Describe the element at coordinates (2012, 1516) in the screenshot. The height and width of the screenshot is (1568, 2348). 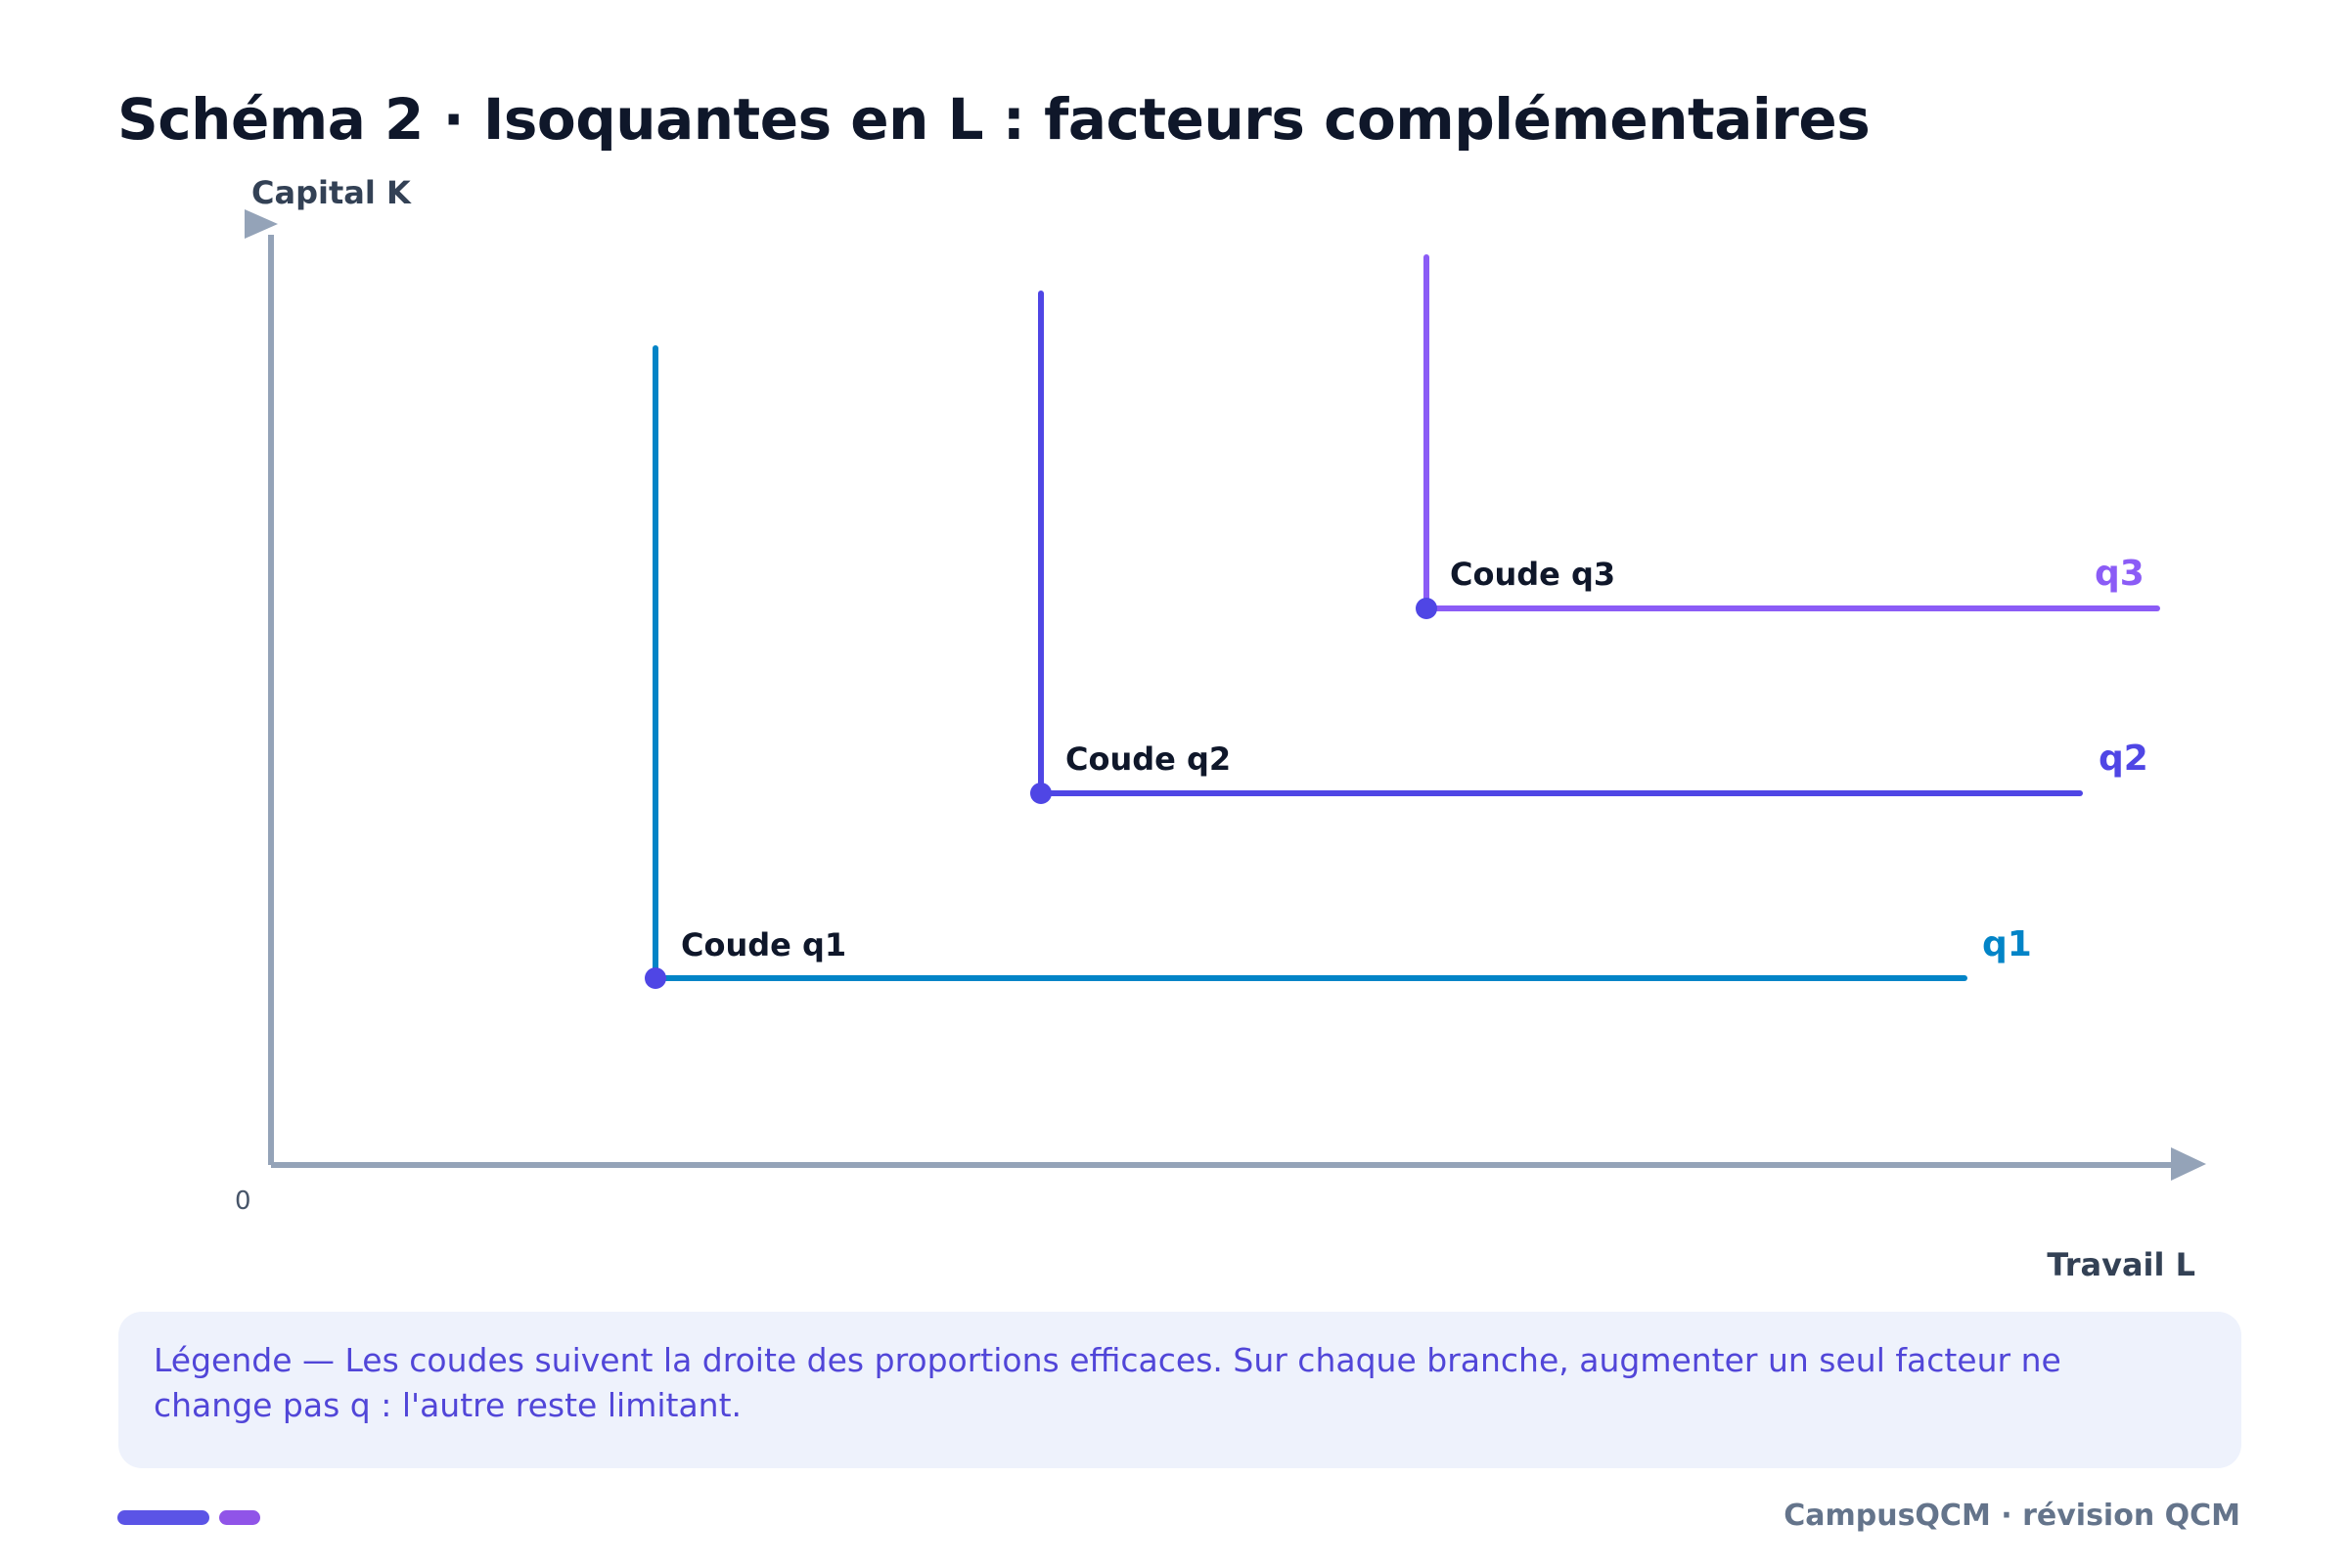
I see `footer-brand: CampusQCM · révision QCM` at that location.